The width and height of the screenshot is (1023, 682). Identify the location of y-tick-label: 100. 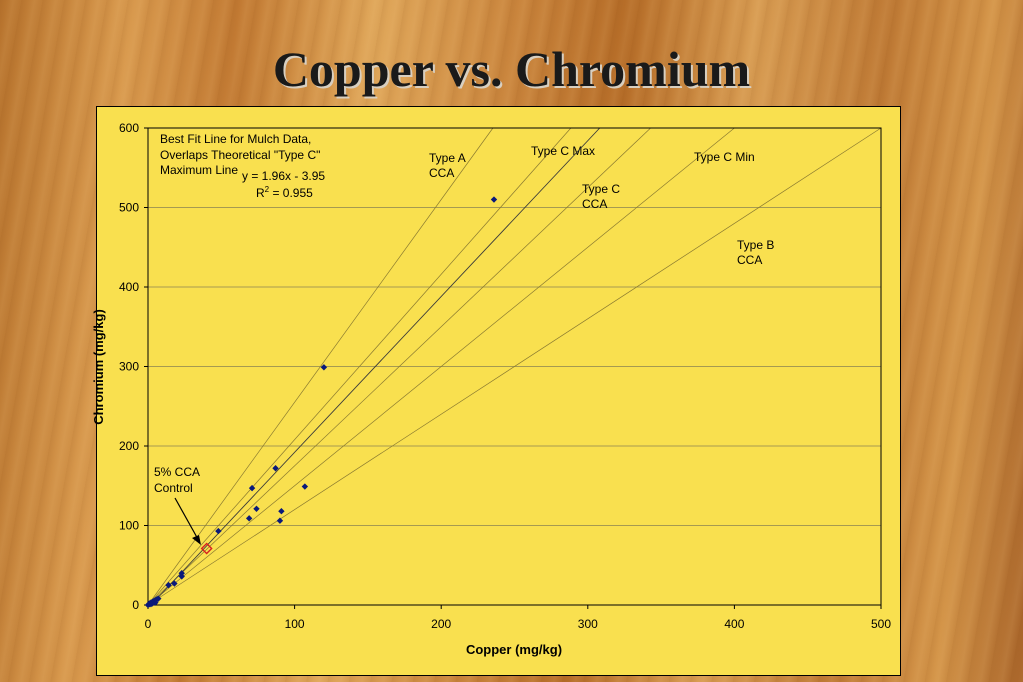
(129, 526).